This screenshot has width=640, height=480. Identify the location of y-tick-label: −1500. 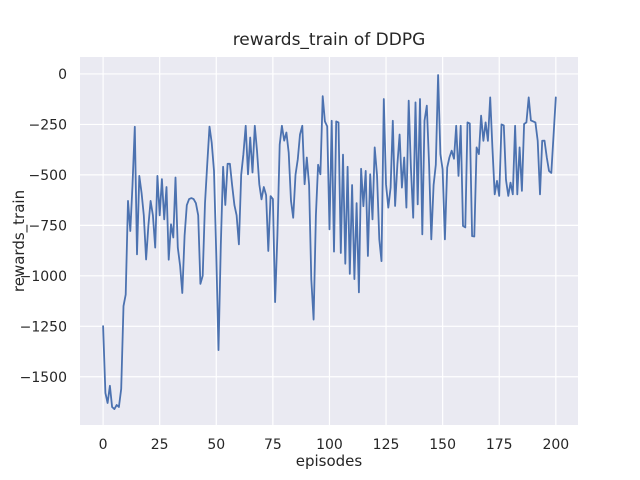
(43, 378).